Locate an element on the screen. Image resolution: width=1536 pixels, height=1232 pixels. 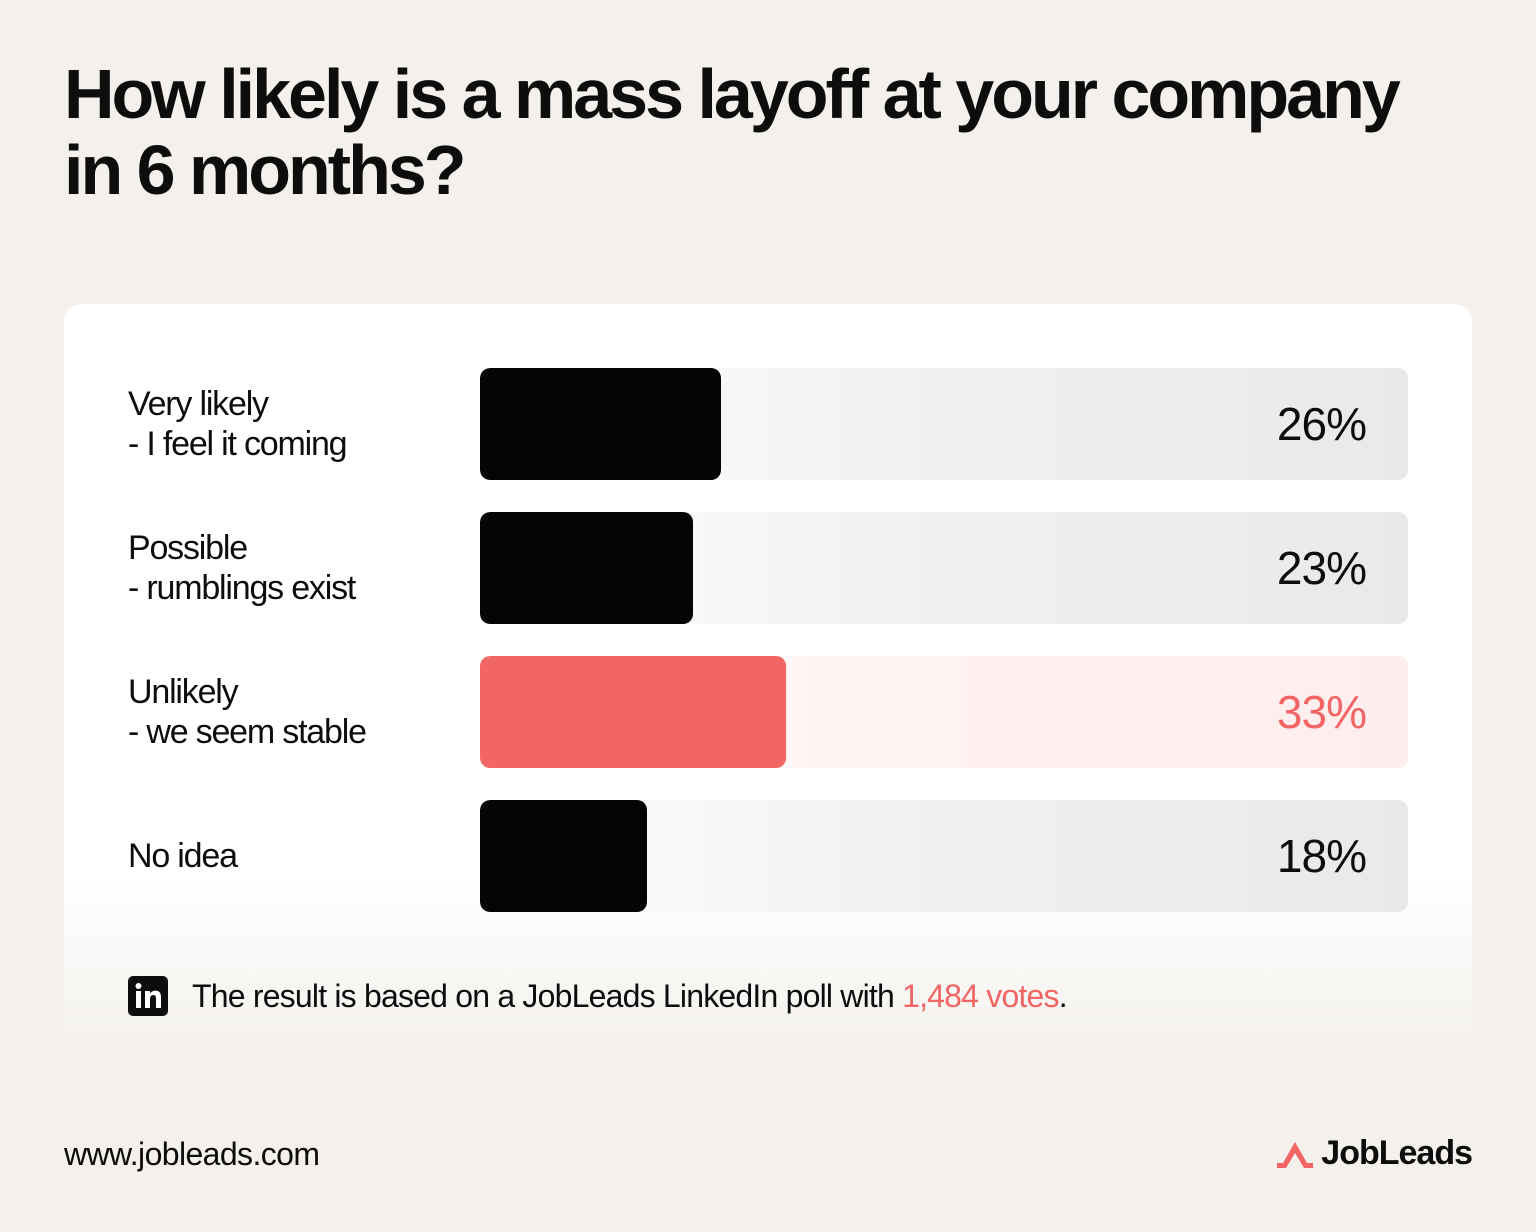
bar-row: No idea 18% is located at coordinates (768, 856).